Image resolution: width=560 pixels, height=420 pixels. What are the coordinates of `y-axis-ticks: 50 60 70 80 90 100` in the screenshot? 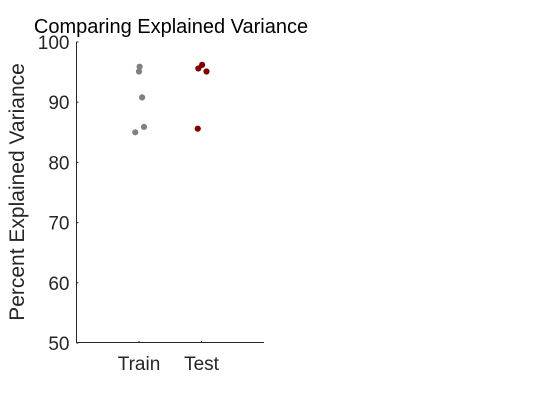 It's located at (58, 194).